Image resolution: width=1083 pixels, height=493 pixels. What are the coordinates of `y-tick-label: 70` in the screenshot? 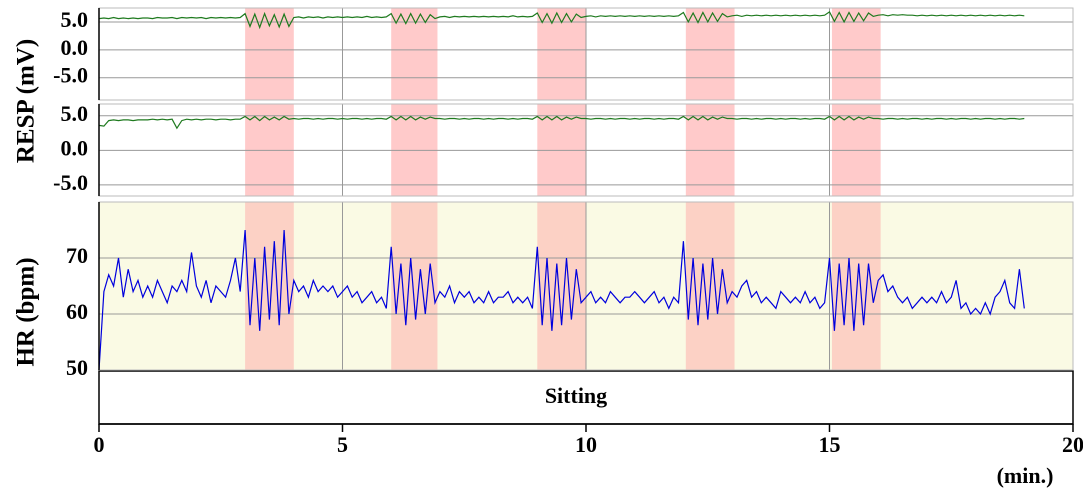 It's located at (77, 255).